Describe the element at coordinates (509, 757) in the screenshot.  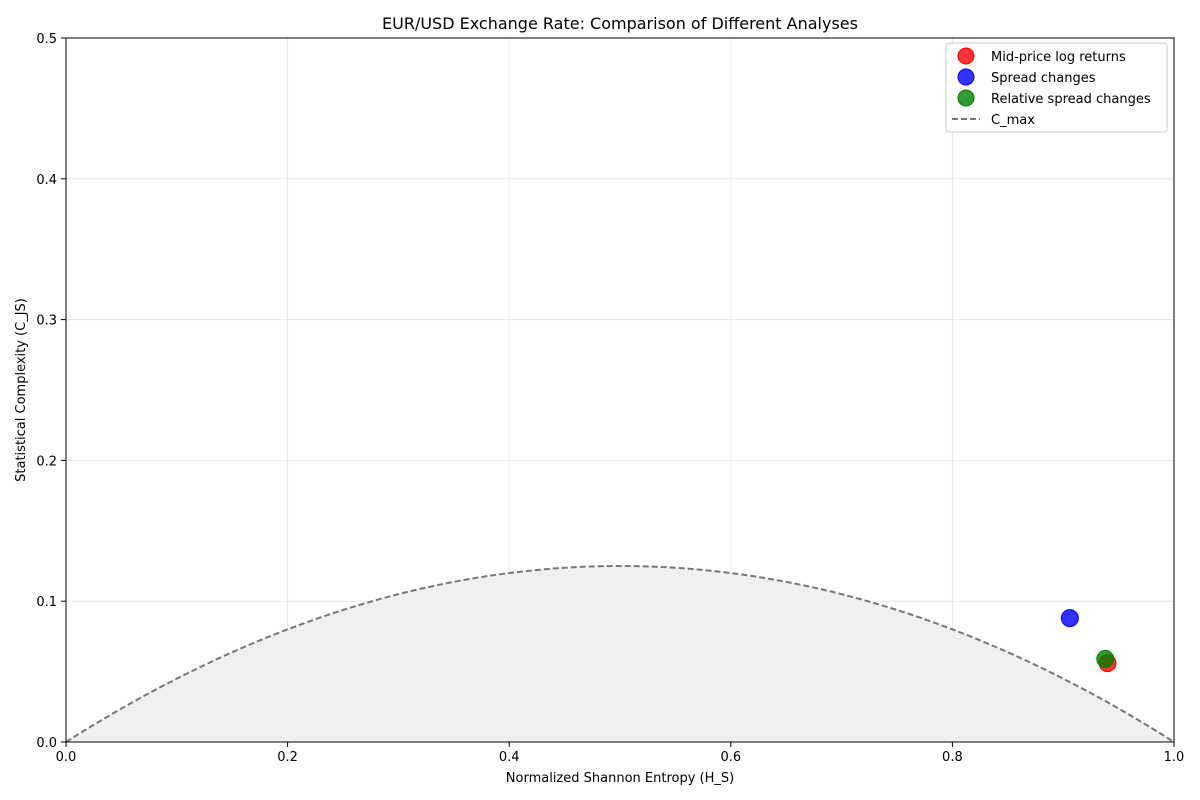
I see `x-tick-label: 0.4` at that location.